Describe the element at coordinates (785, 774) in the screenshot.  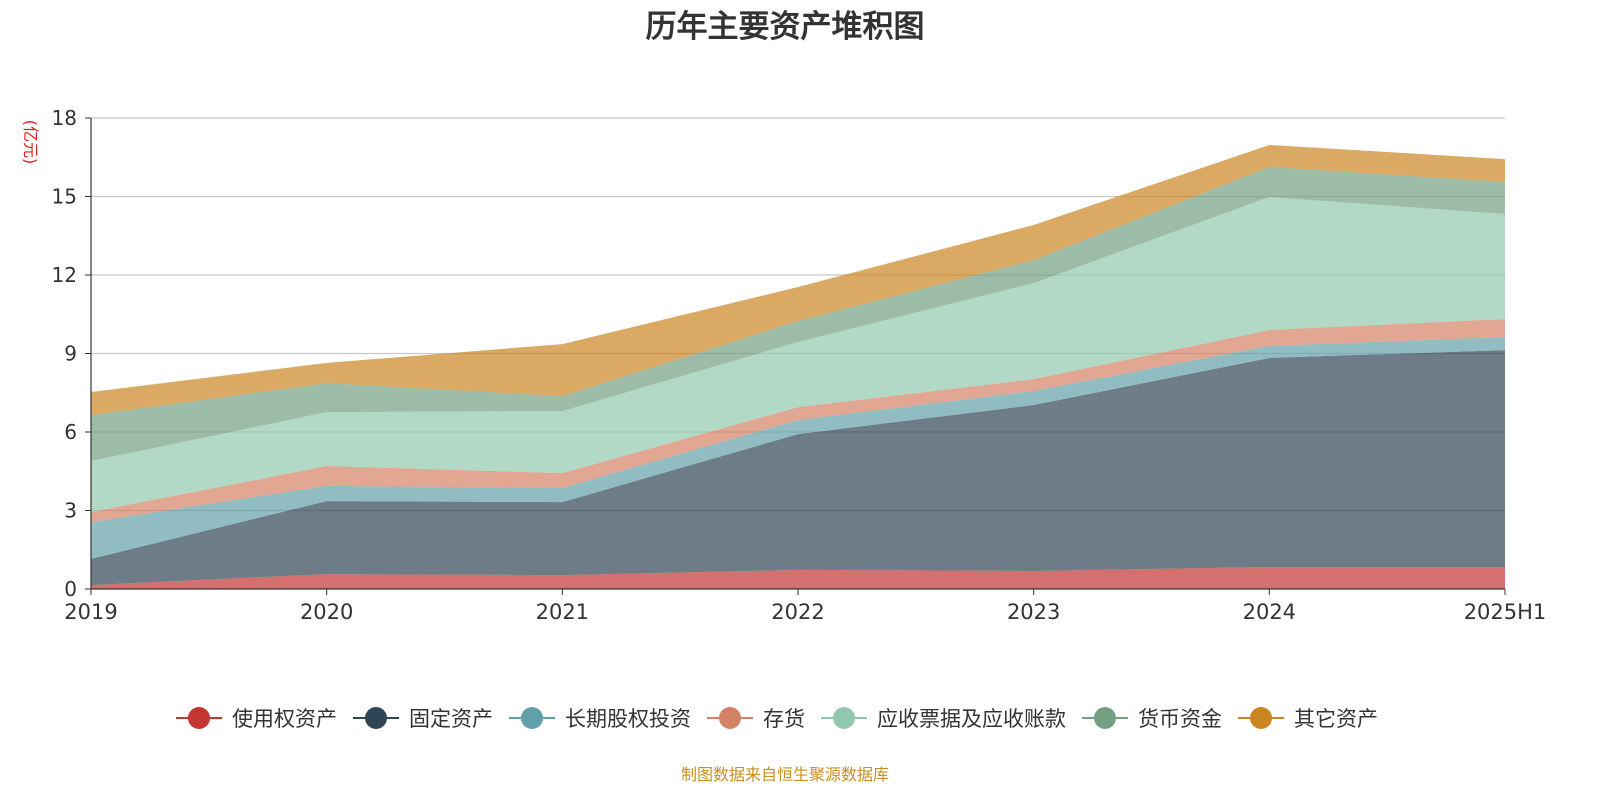
I see `source-note: 制图数据来自恒生聚源数据库` at that location.